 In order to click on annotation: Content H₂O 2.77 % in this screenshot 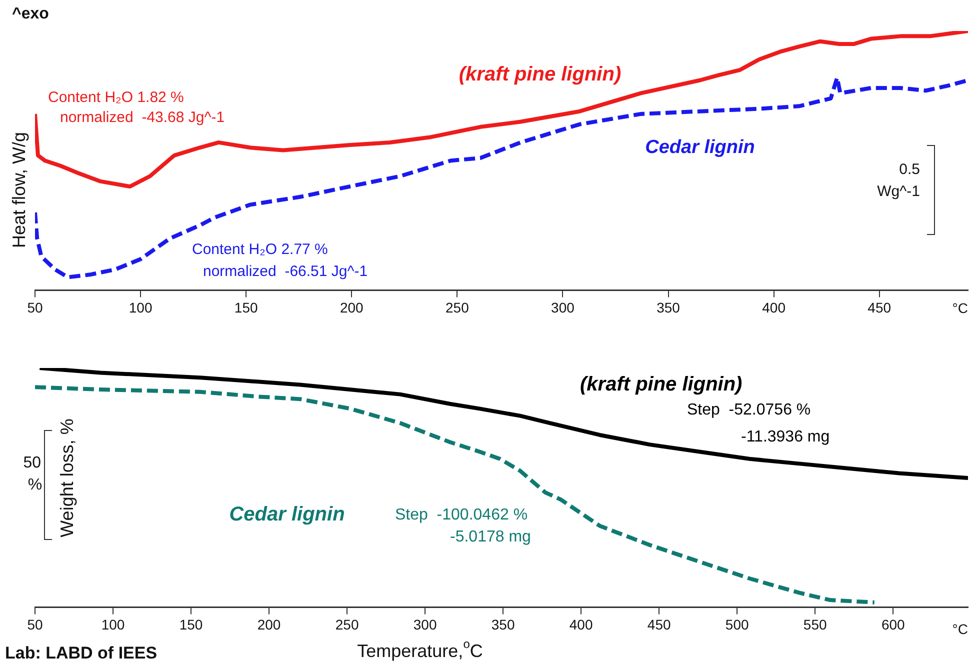, I will do `click(260, 249)`.